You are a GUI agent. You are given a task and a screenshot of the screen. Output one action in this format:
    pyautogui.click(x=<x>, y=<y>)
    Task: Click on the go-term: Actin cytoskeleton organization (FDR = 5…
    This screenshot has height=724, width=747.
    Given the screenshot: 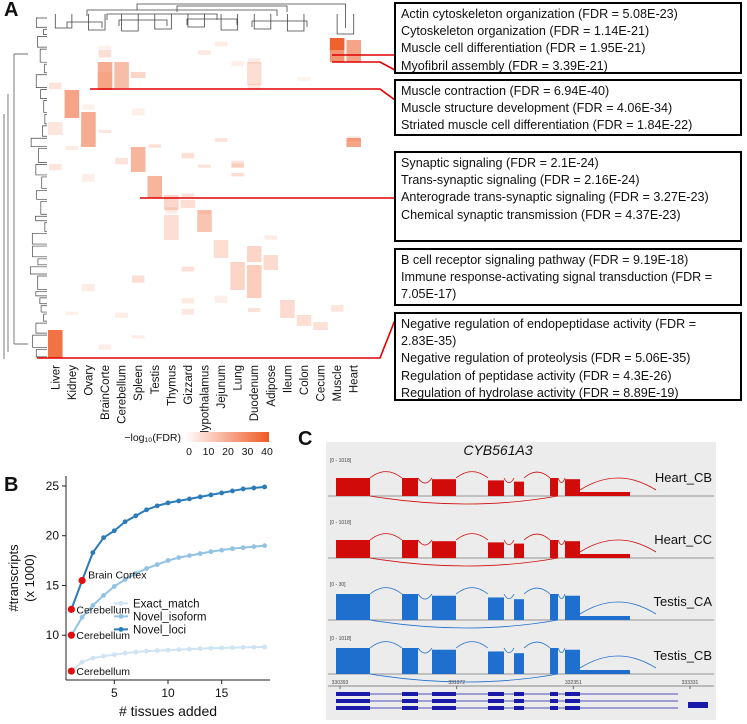 What is the action you would take?
    pyautogui.click(x=539, y=14)
    